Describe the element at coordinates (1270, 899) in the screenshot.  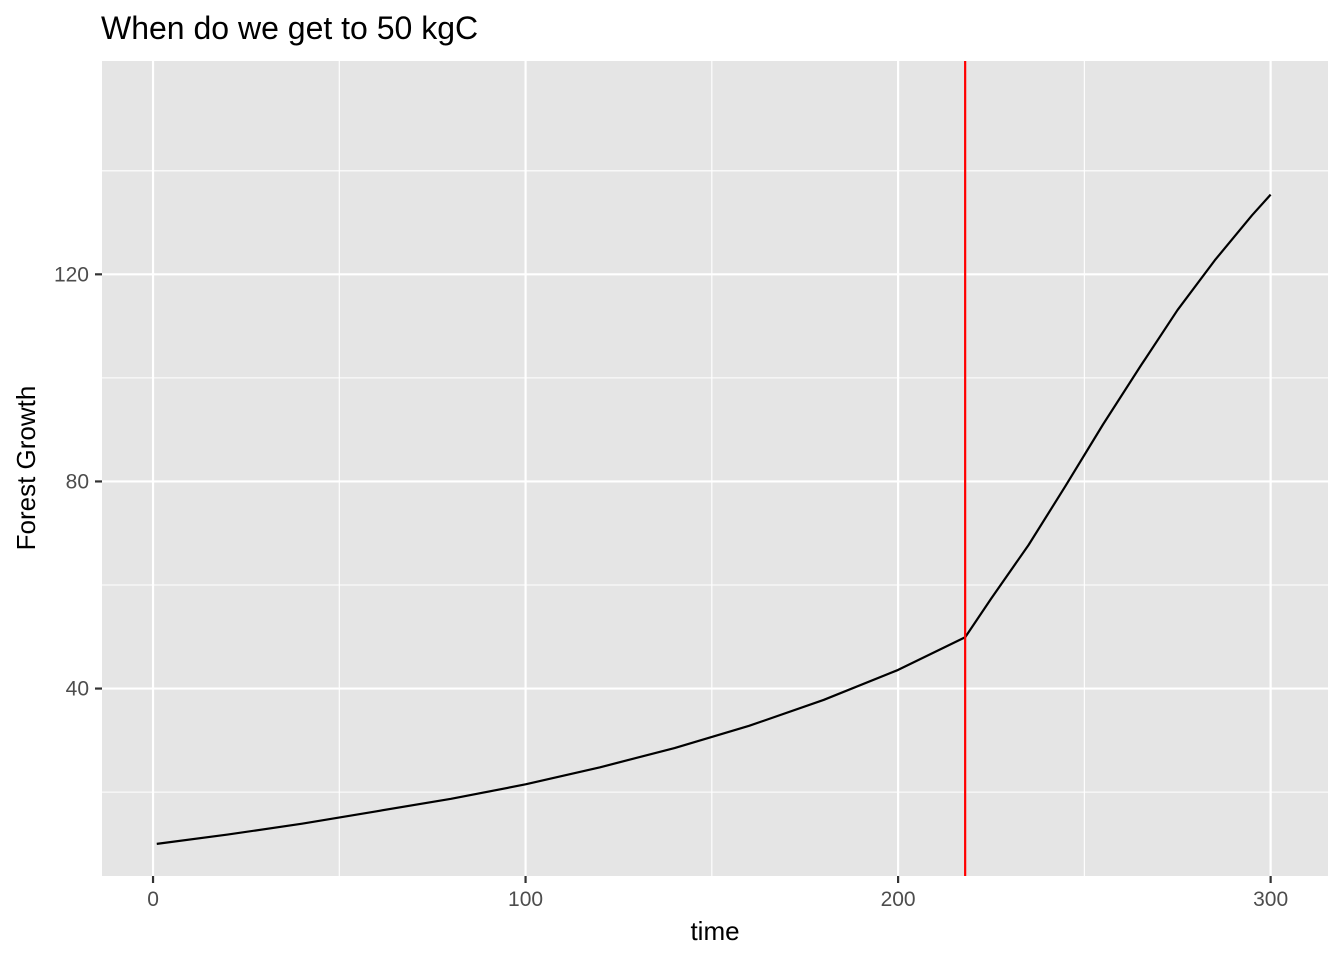
I see `x-tick-label: 300` at that location.